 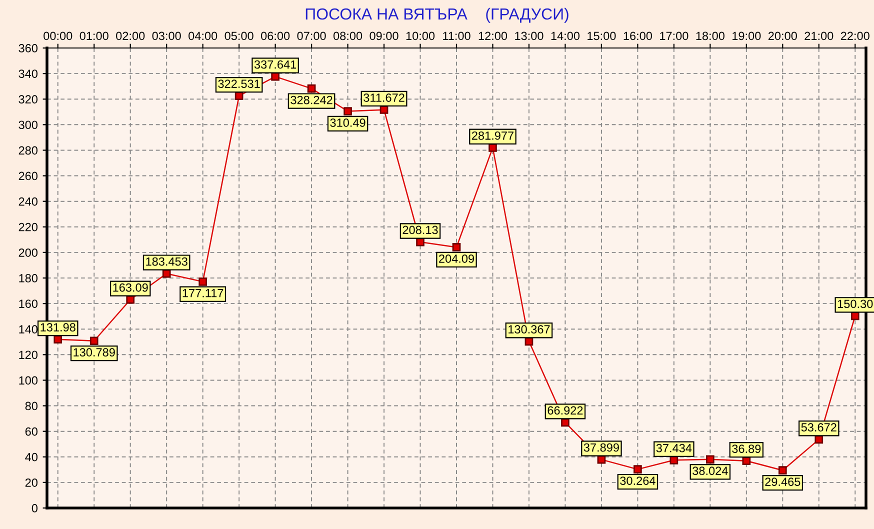 What do you see at coordinates (31, 457) in the screenshot?
I see `y-tick-label: 40` at bounding box center [31, 457].